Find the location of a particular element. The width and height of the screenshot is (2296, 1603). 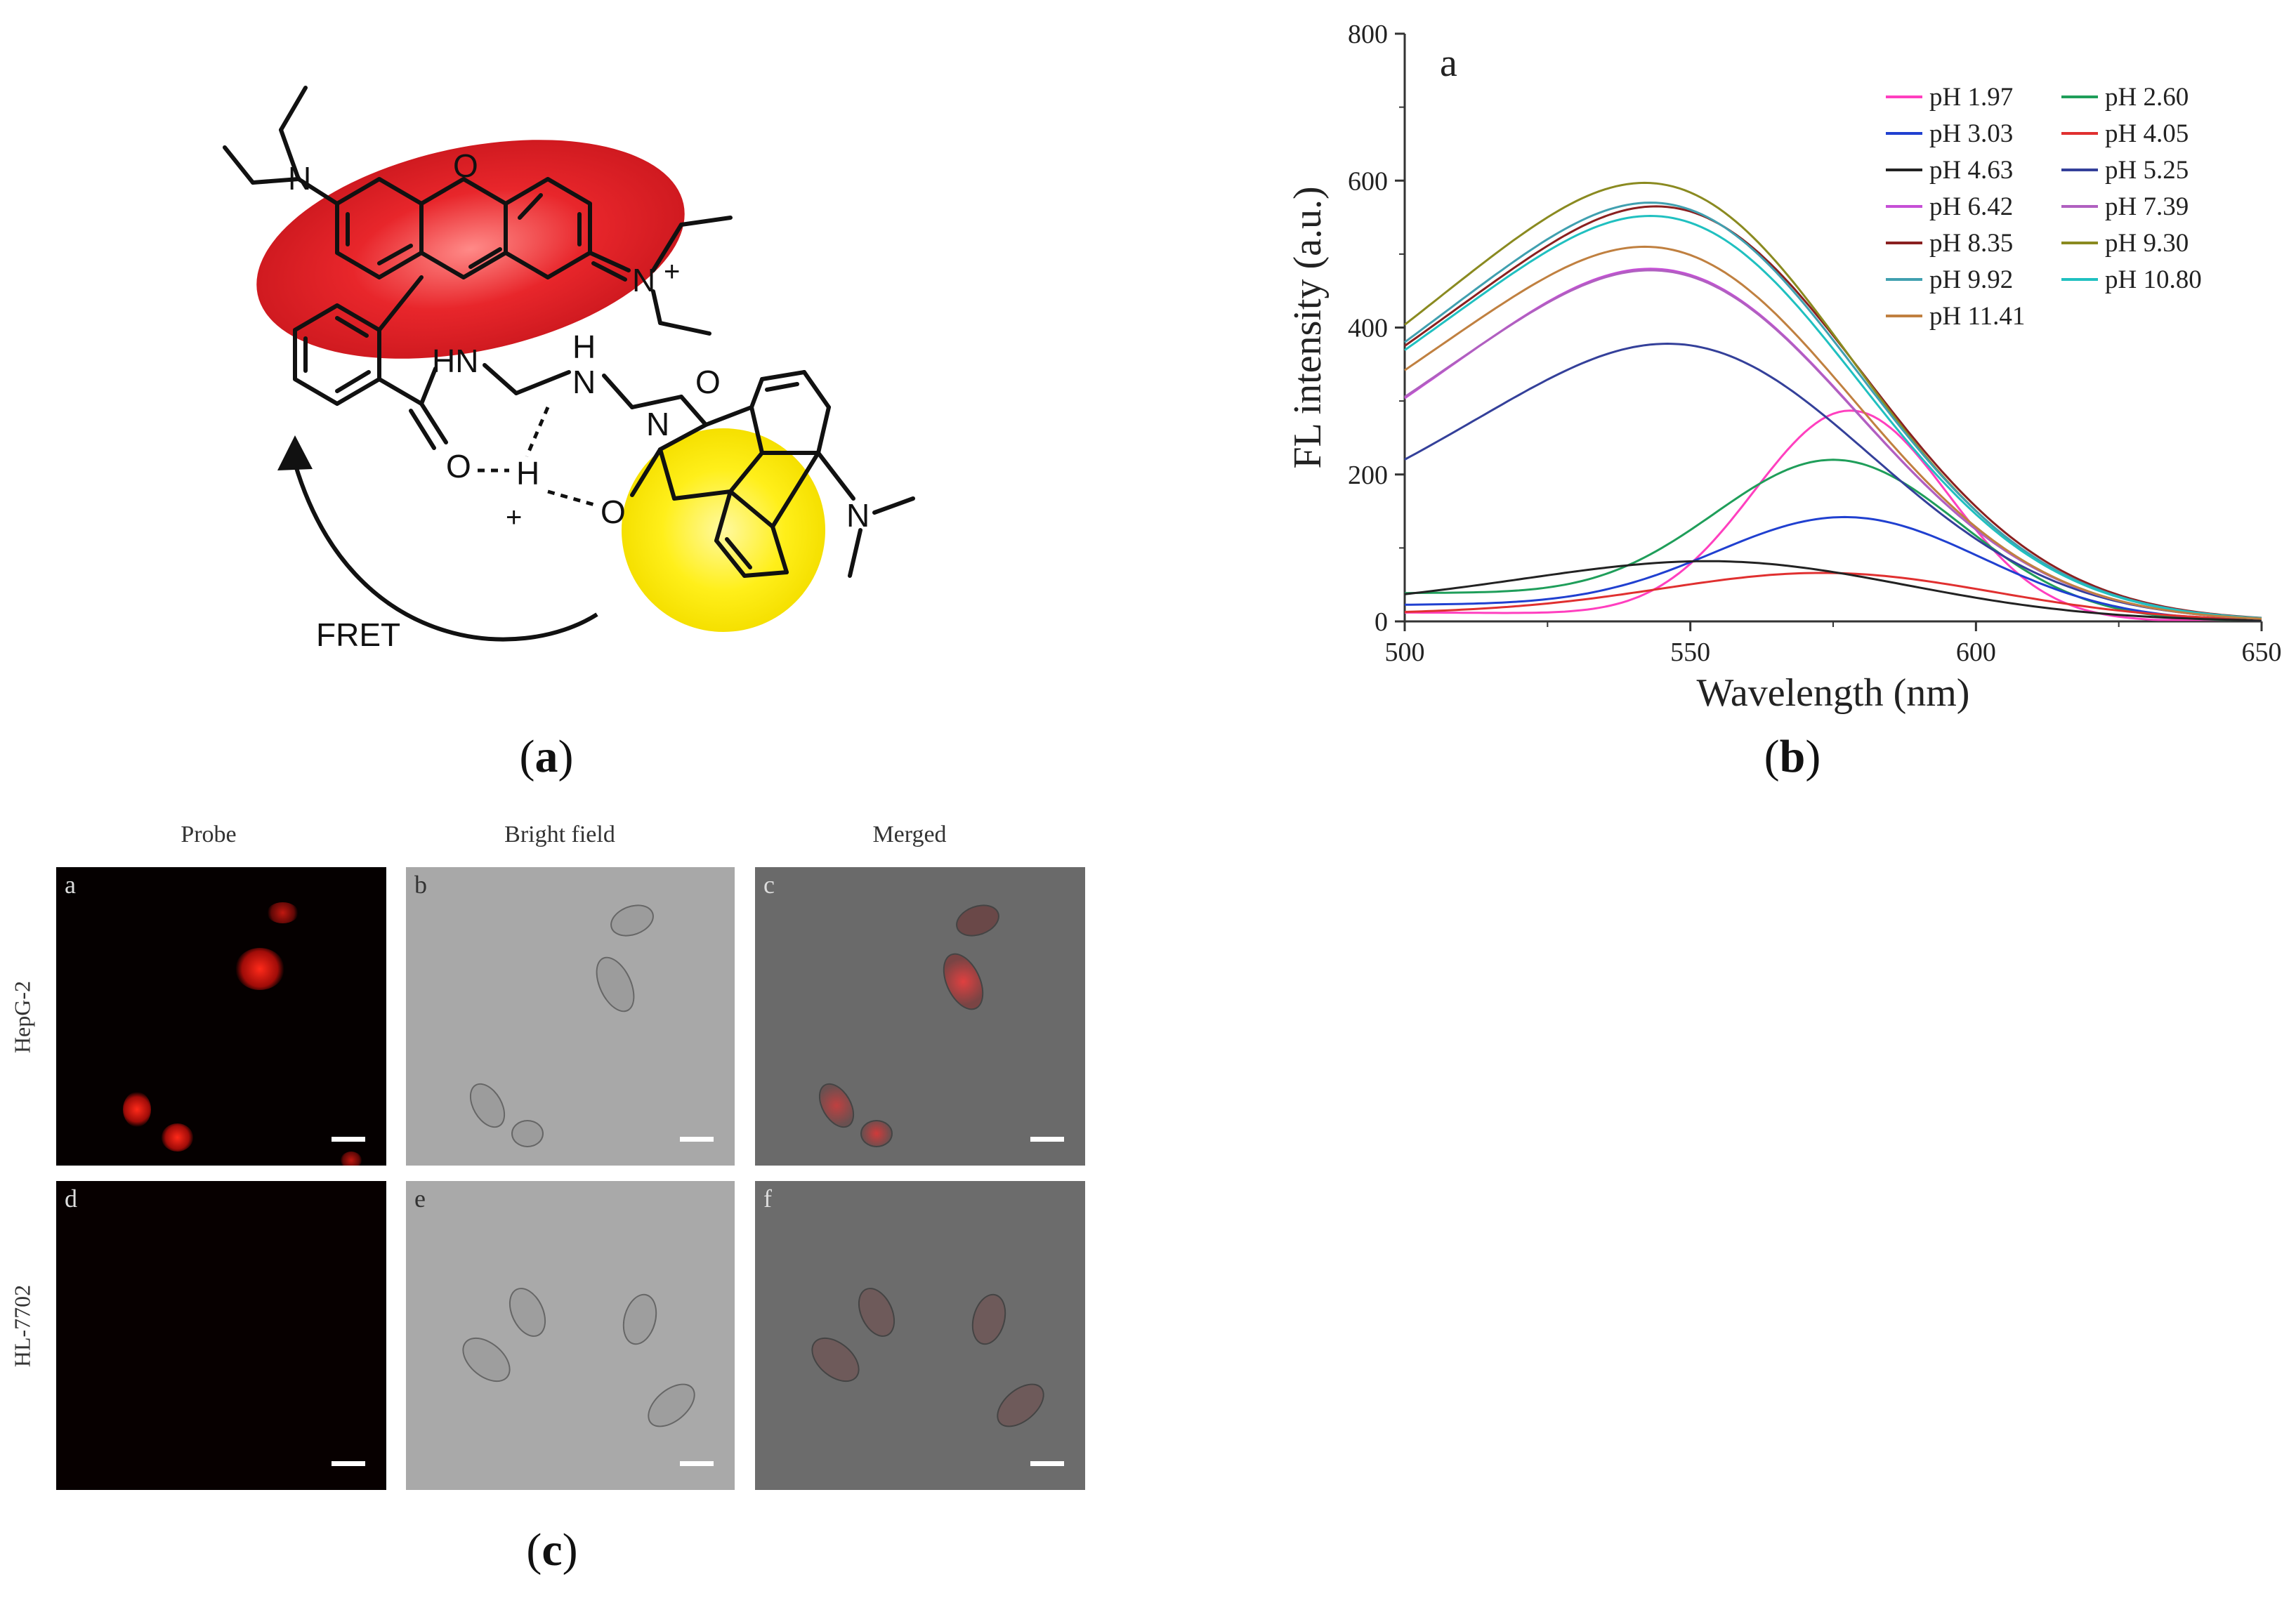

y-tick-label: 800 is located at coordinates (1368, 34).